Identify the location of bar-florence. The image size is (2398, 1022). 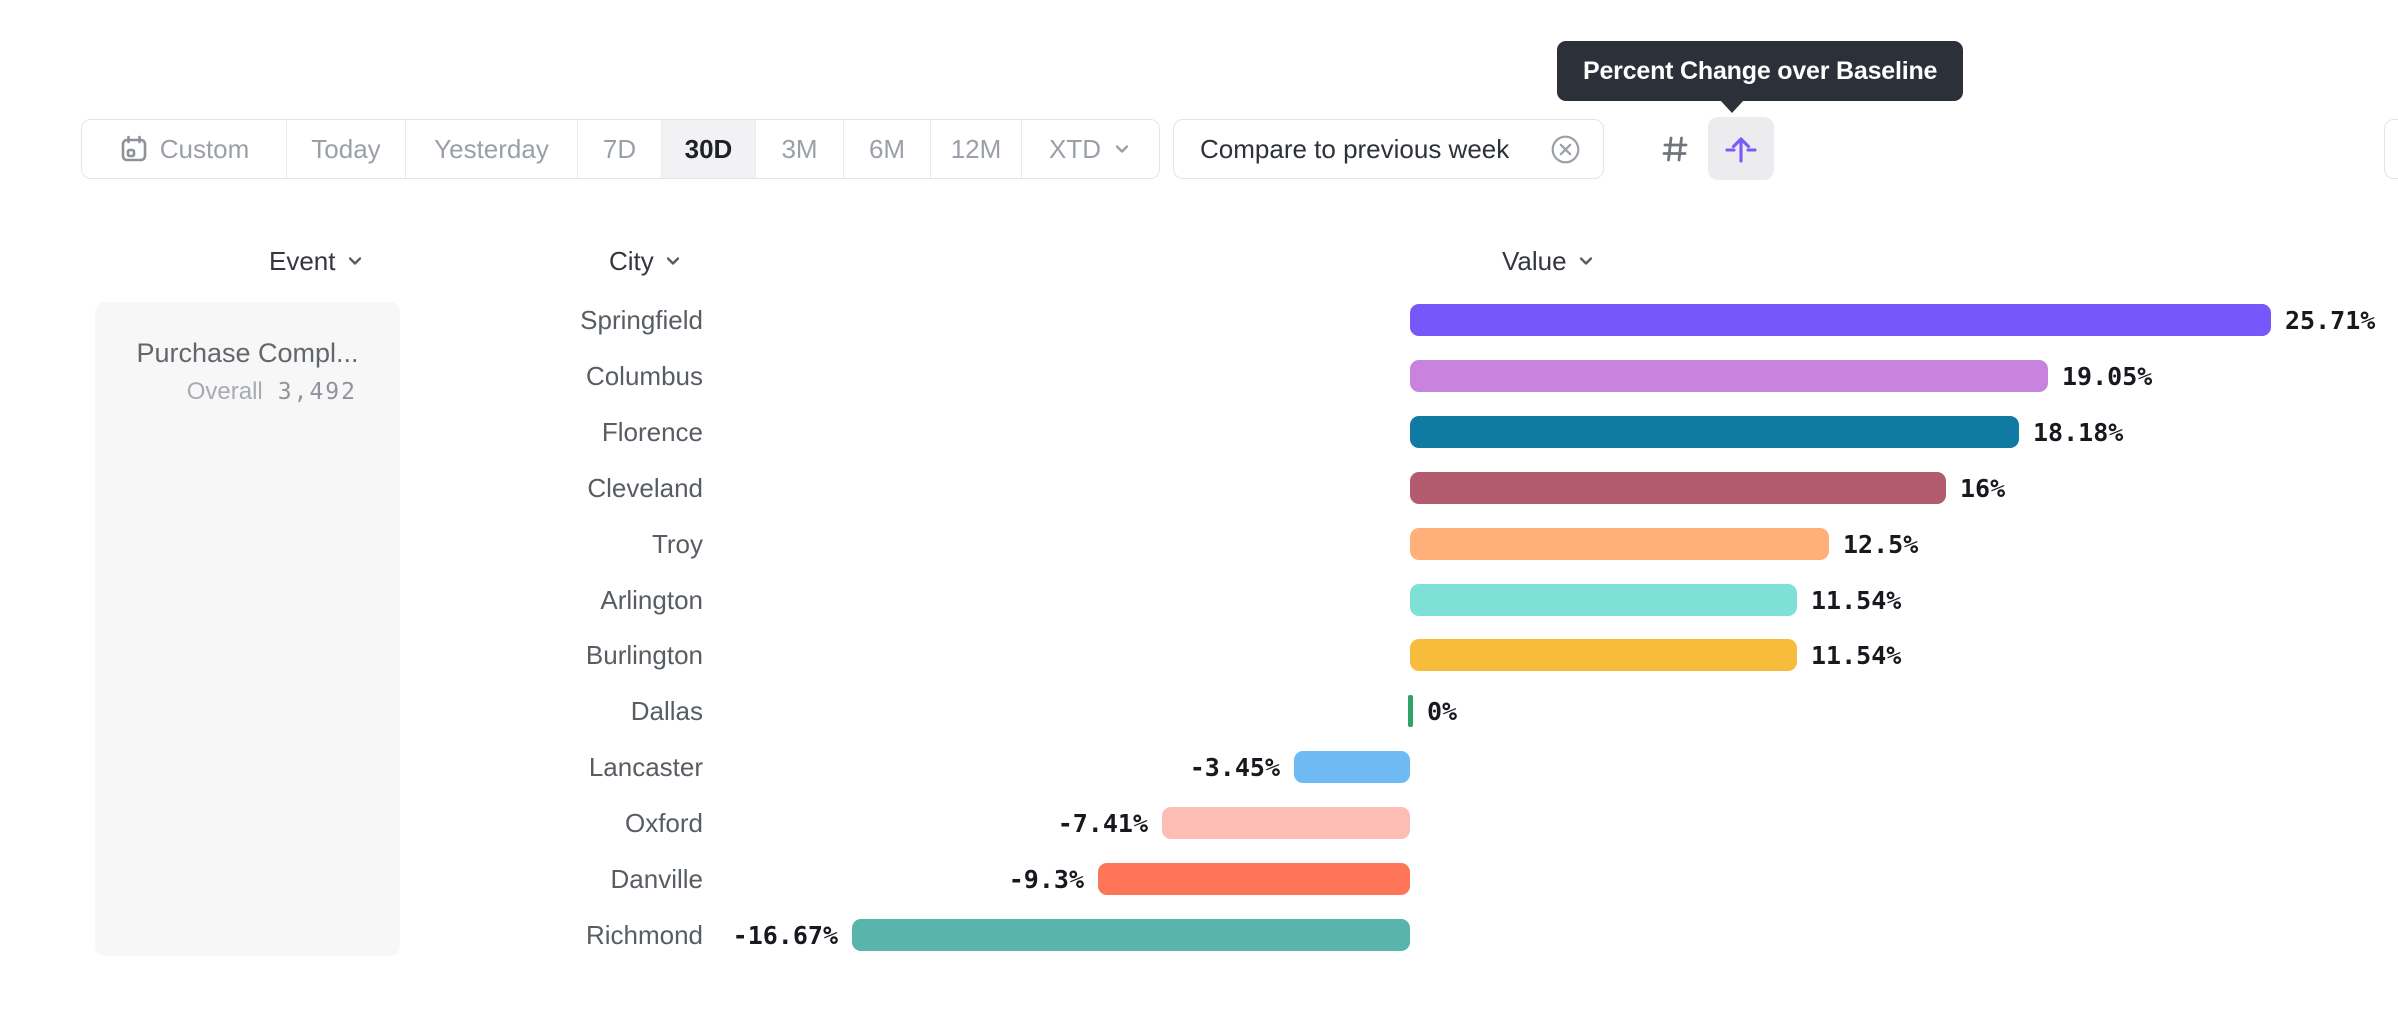
(1714, 432).